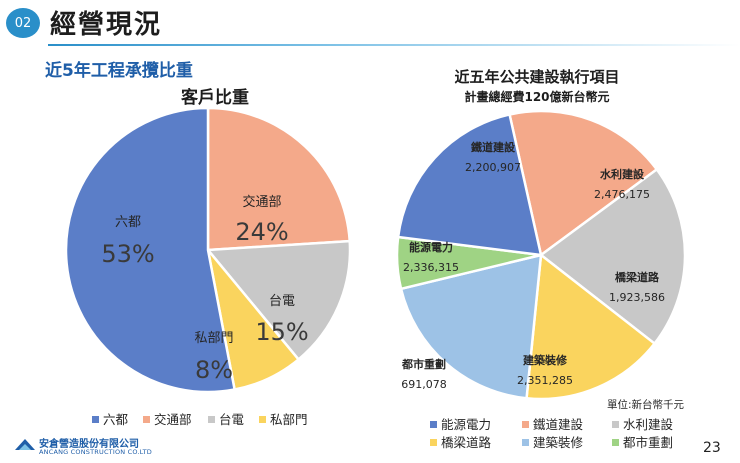 The image size is (740, 463). Describe the element at coordinates (536, 77) in the screenshot. I see `right-chart-title: 近五年公共建設執行項目` at that location.